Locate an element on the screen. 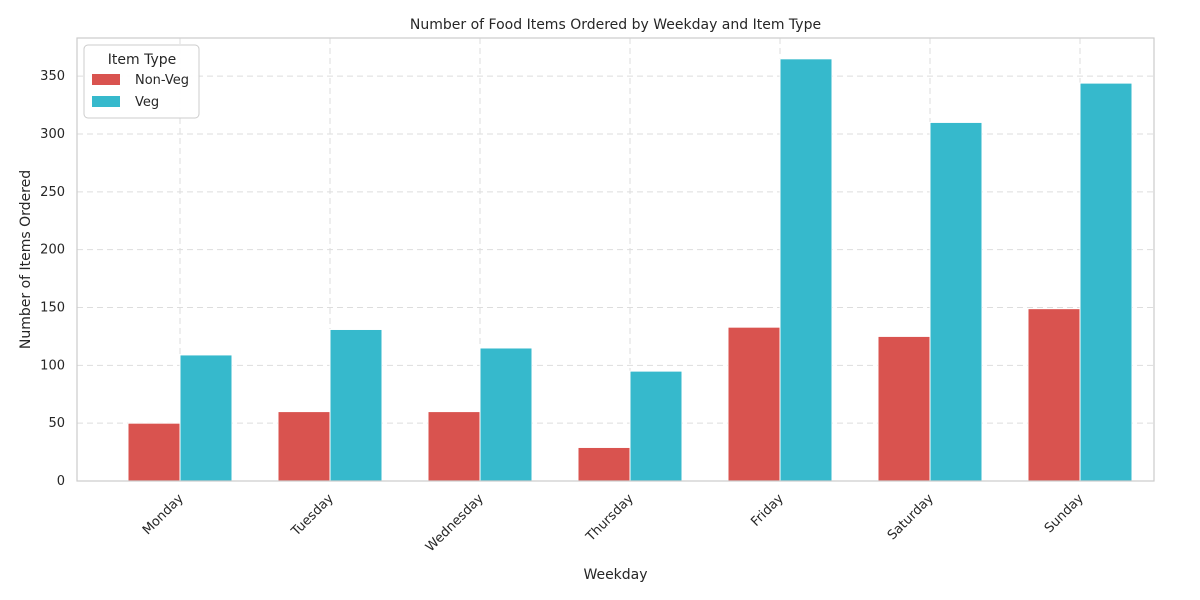 The height and width of the screenshot is (600, 1200). x-tick-label: Saturday is located at coordinates (911, 517).